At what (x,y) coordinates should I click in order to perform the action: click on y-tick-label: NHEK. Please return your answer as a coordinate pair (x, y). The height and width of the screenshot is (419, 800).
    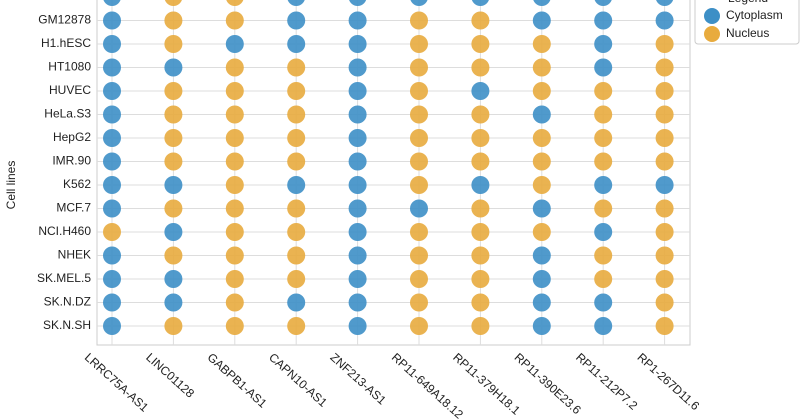
    Looking at the image, I should click on (74, 255).